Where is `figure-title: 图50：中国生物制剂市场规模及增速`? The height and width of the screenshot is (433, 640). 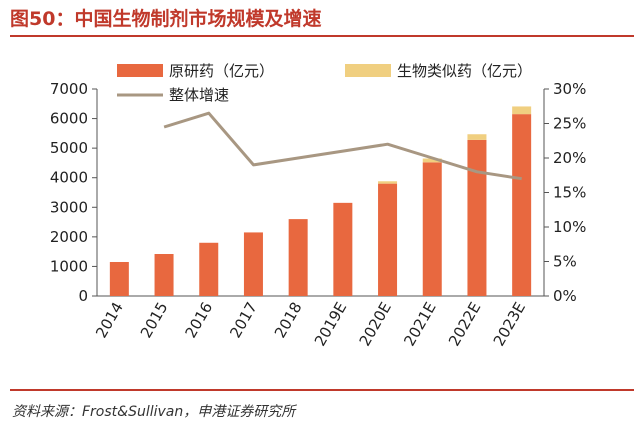 figure-title: 图50：中国生物制剂市场规模及增速 is located at coordinates (166, 19).